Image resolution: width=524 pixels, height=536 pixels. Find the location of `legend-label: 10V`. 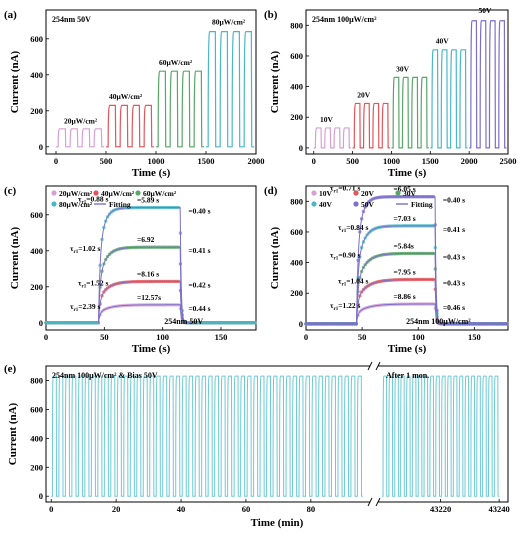

legend-label: 10V is located at coordinates (326, 193).